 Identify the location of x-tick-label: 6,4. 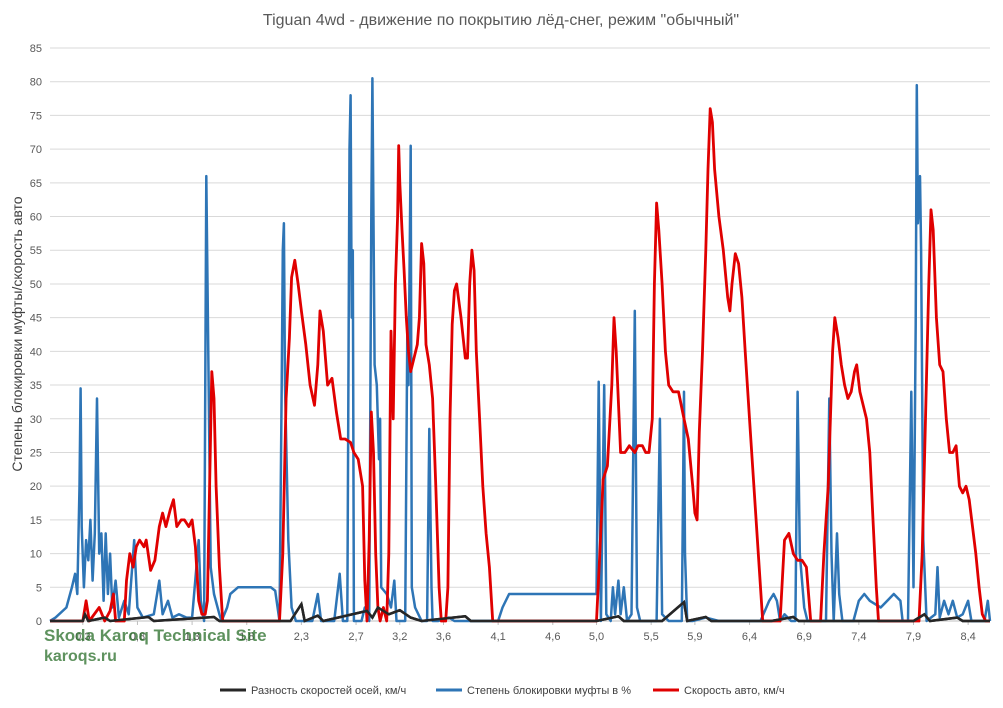
(749, 637).